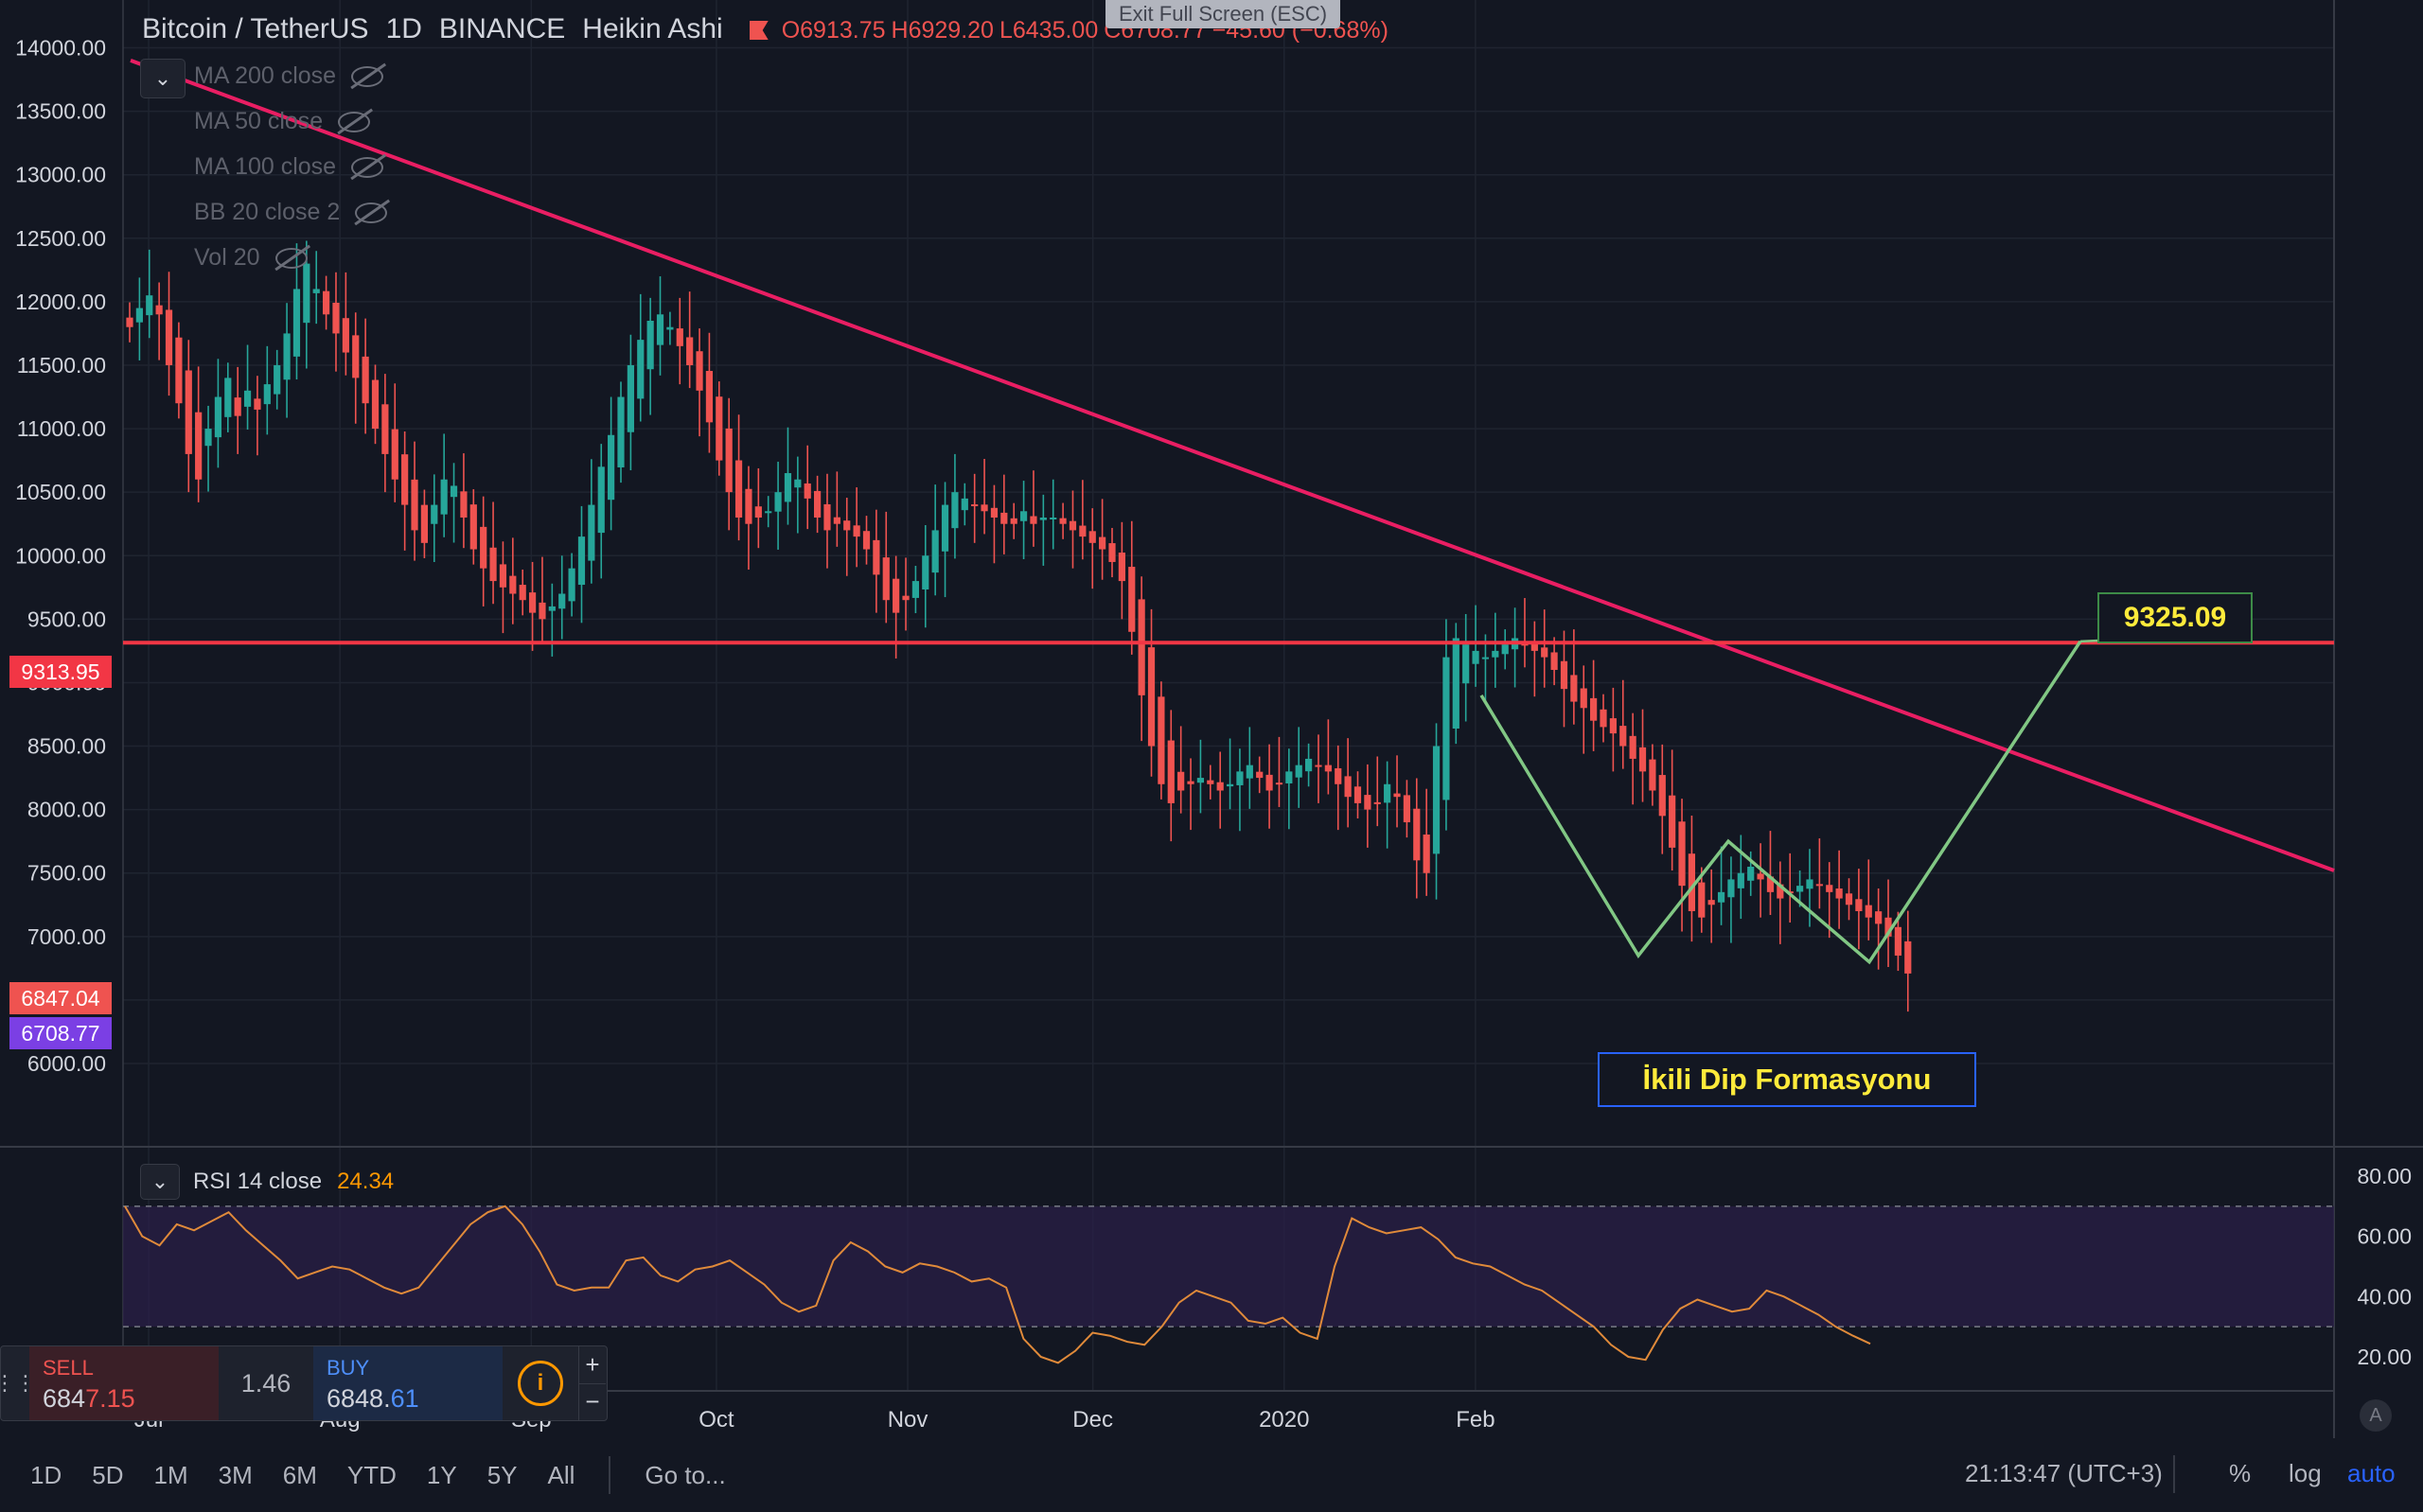  Describe the element at coordinates (160, 1182) in the screenshot. I see `collapse-rsi-button: ⌄` at that location.